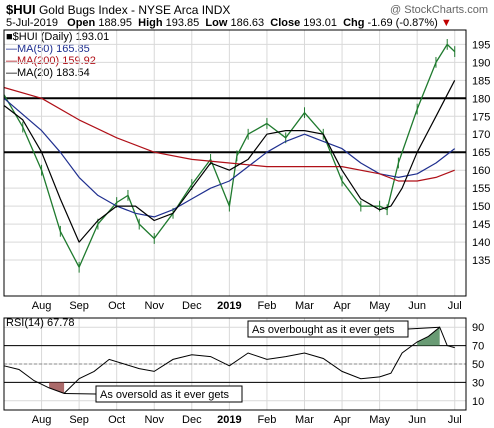 The height and width of the screenshot is (428, 494). I want to click on y-tick-label: 190, so click(481, 63).